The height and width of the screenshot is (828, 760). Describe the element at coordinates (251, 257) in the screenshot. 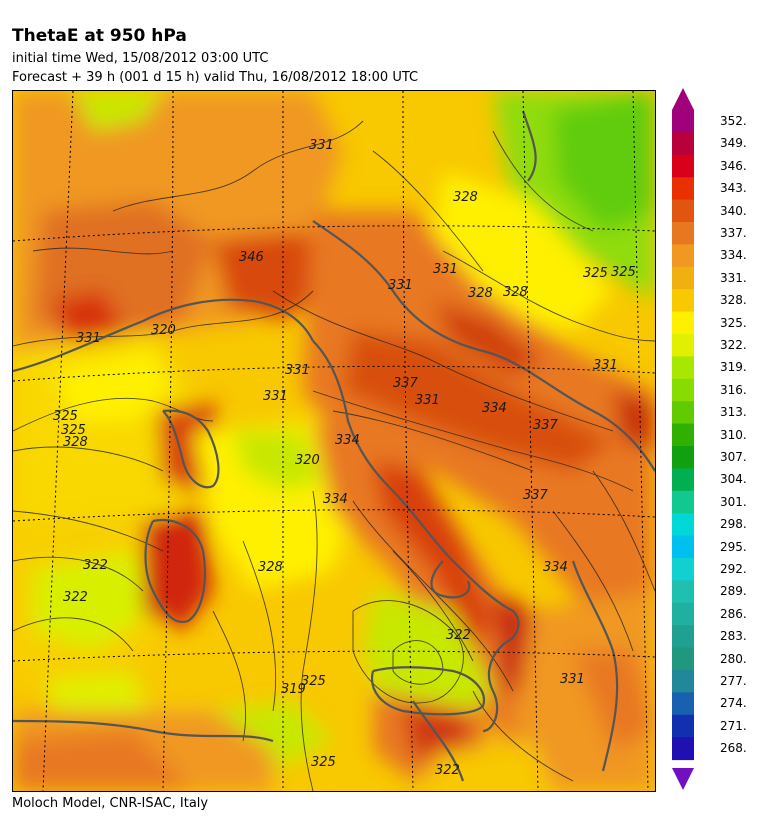

I see `contour-label: 346` at that location.